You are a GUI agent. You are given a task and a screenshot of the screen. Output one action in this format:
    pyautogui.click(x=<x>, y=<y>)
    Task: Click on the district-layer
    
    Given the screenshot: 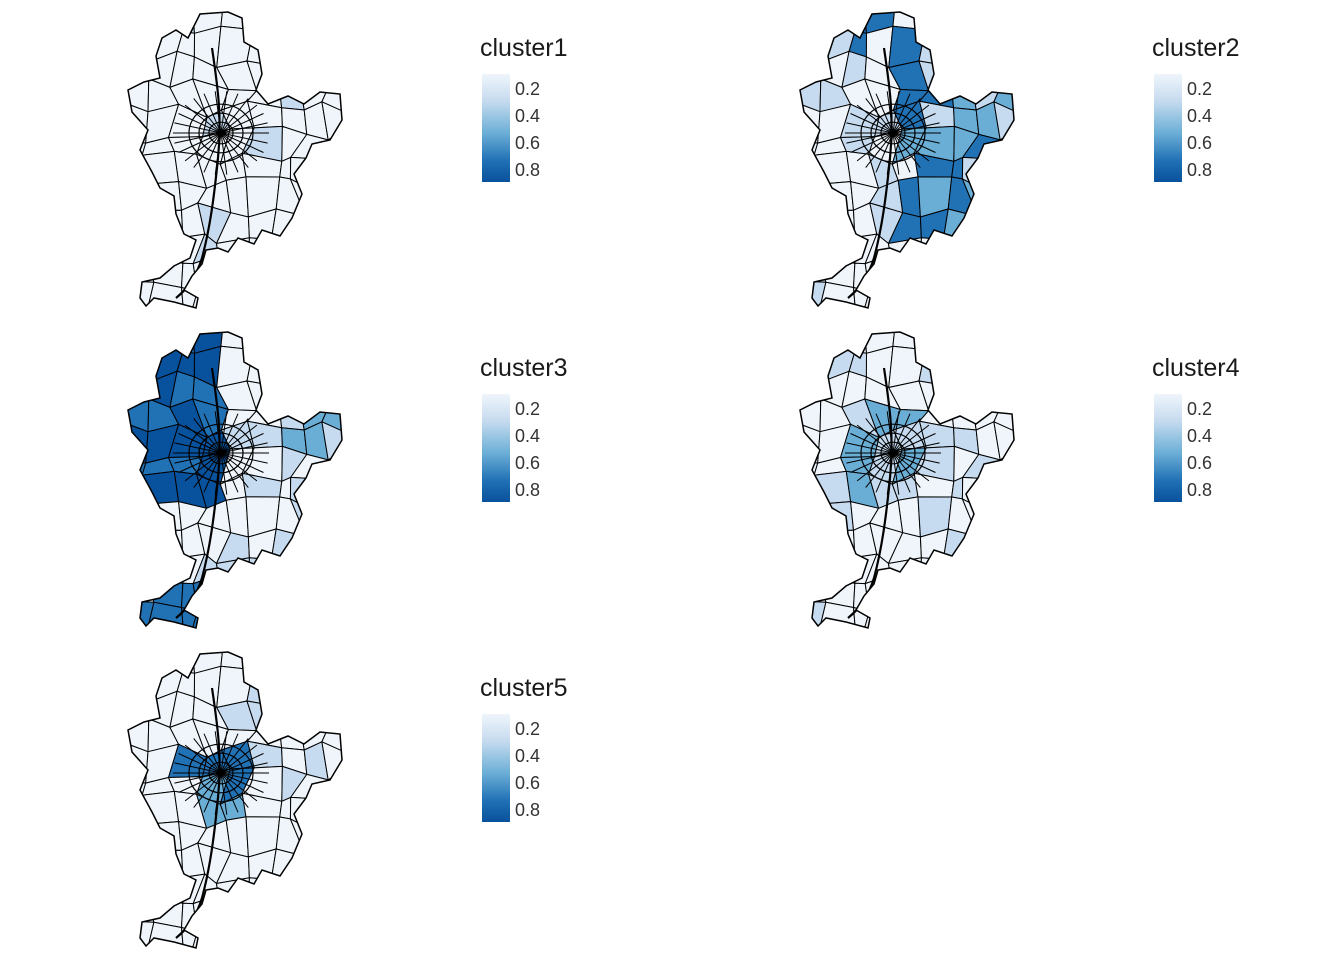 What is the action you would take?
    pyautogui.click(x=235, y=480)
    